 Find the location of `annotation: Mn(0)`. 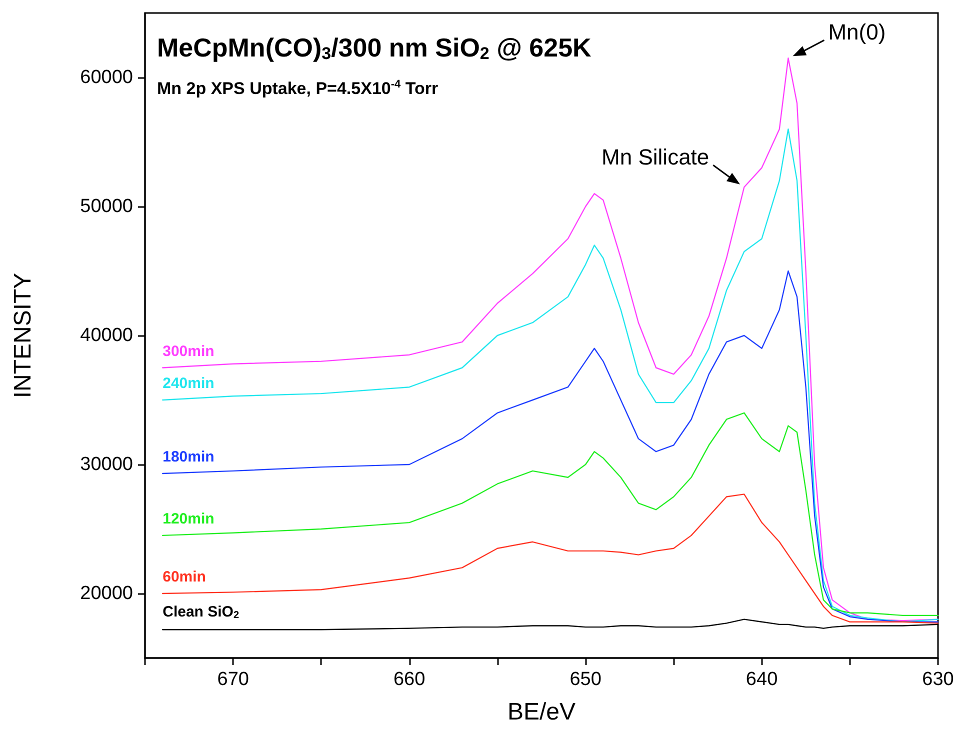

annotation: Mn(0) is located at coordinates (857, 32).